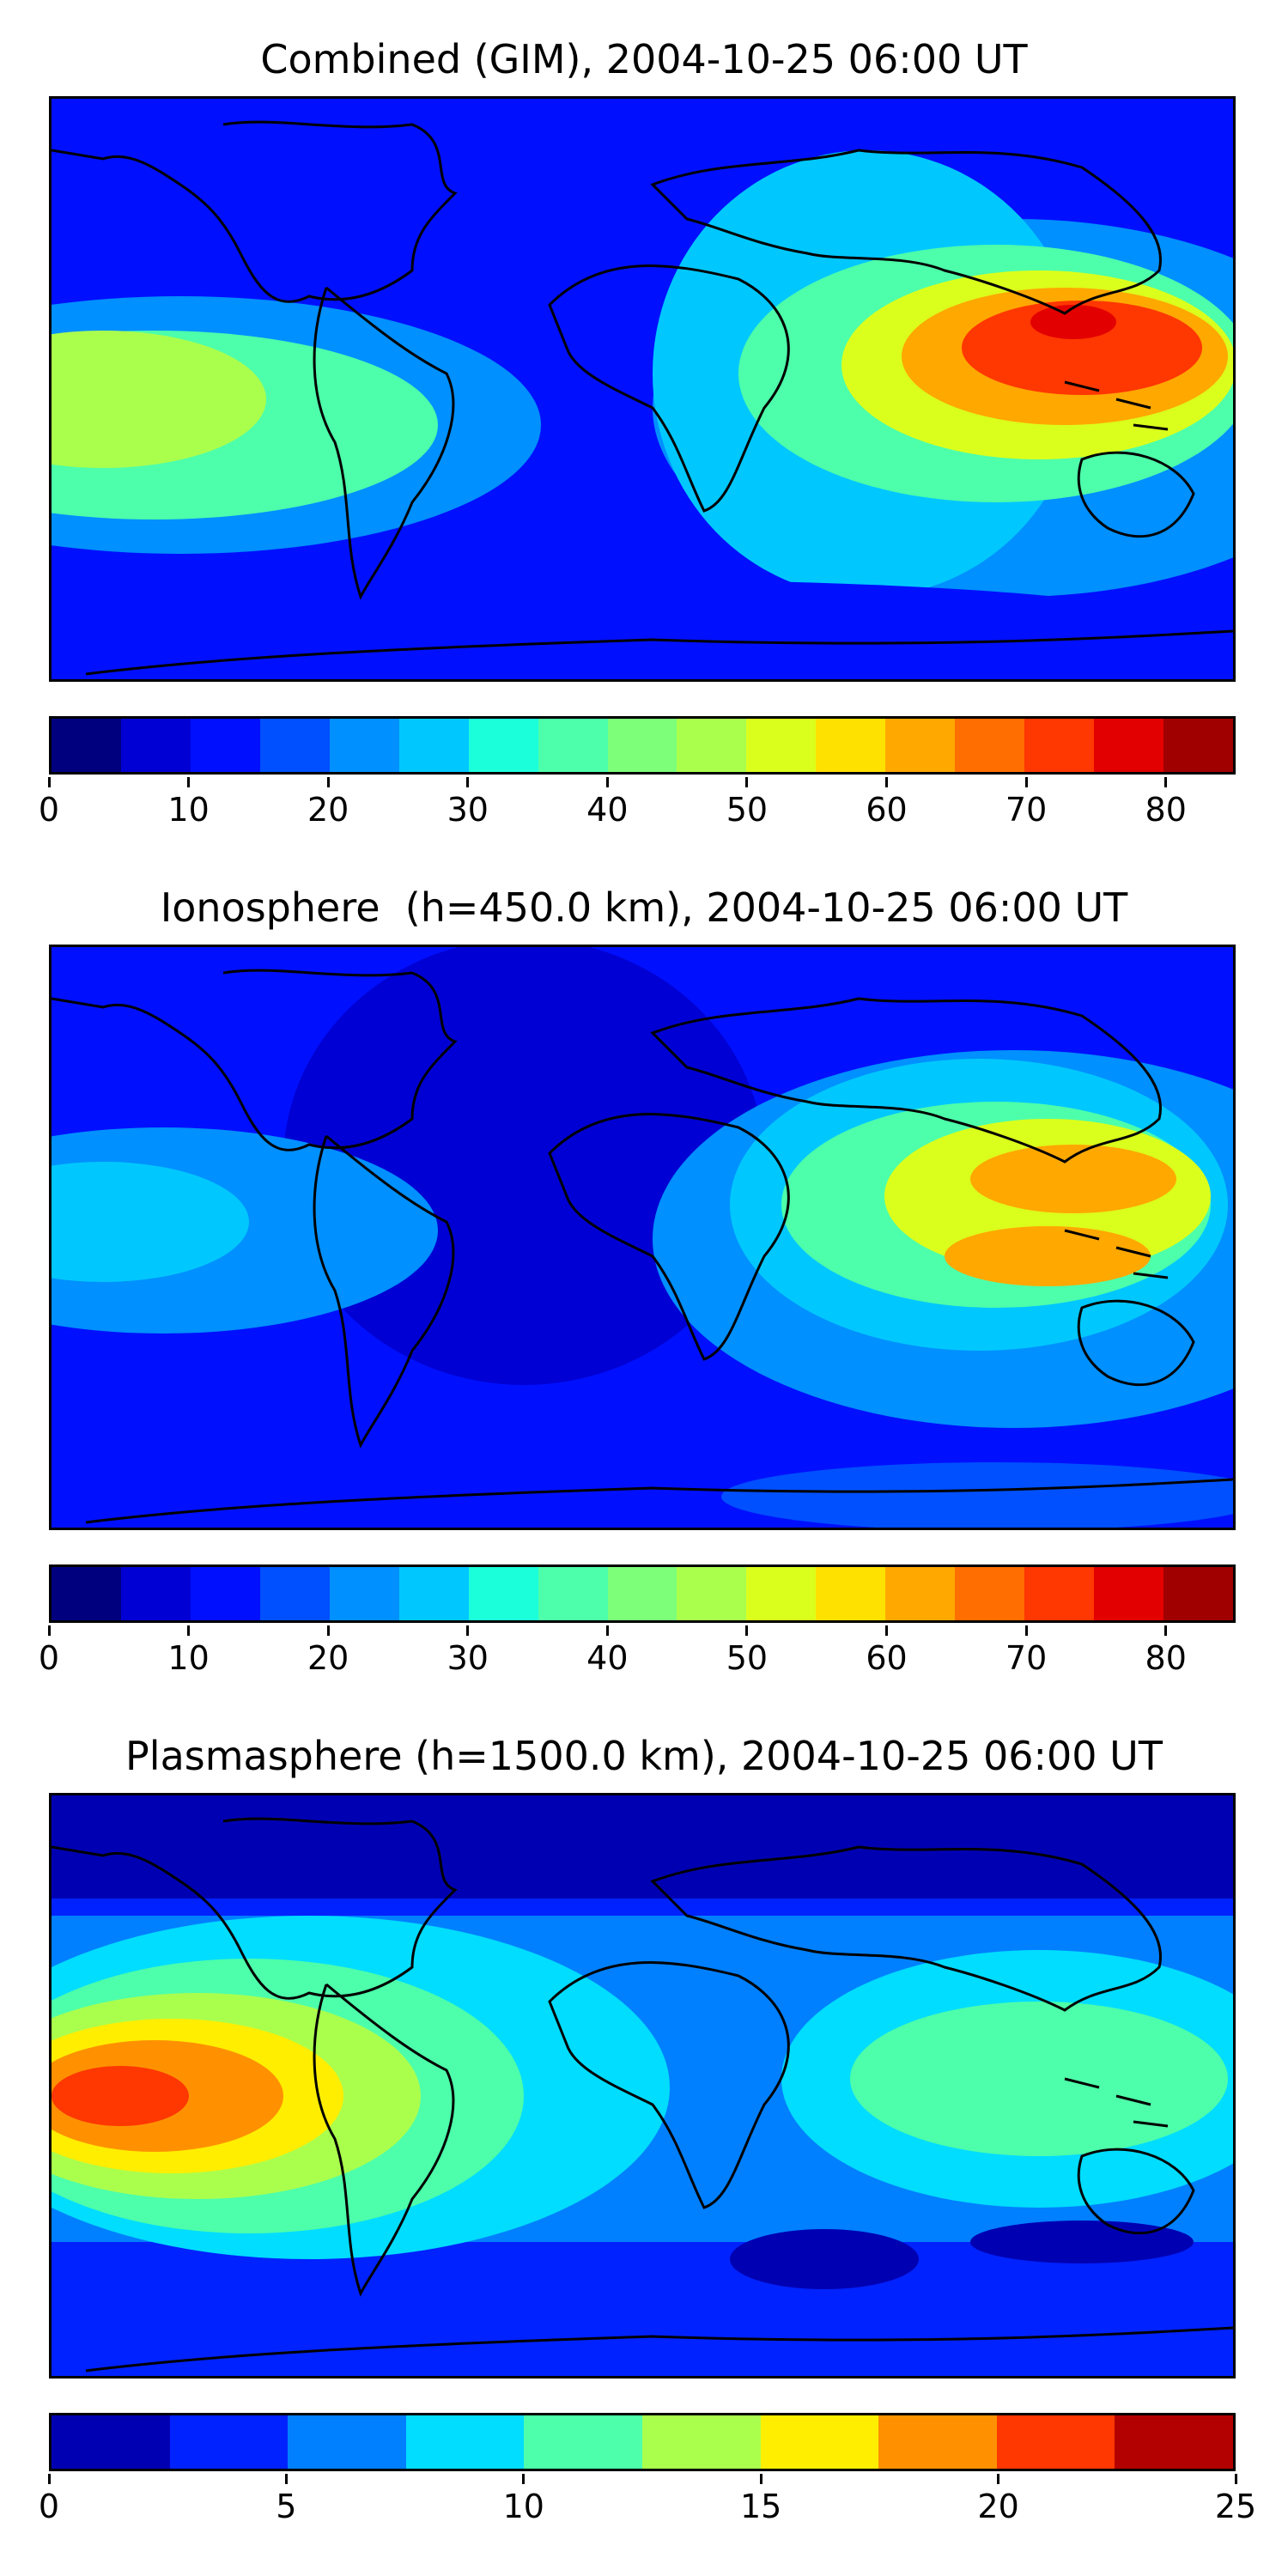  Describe the element at coordinates (1166, 1658) in the screenshot. I see `colorbar-tick-label: 80` at that location.